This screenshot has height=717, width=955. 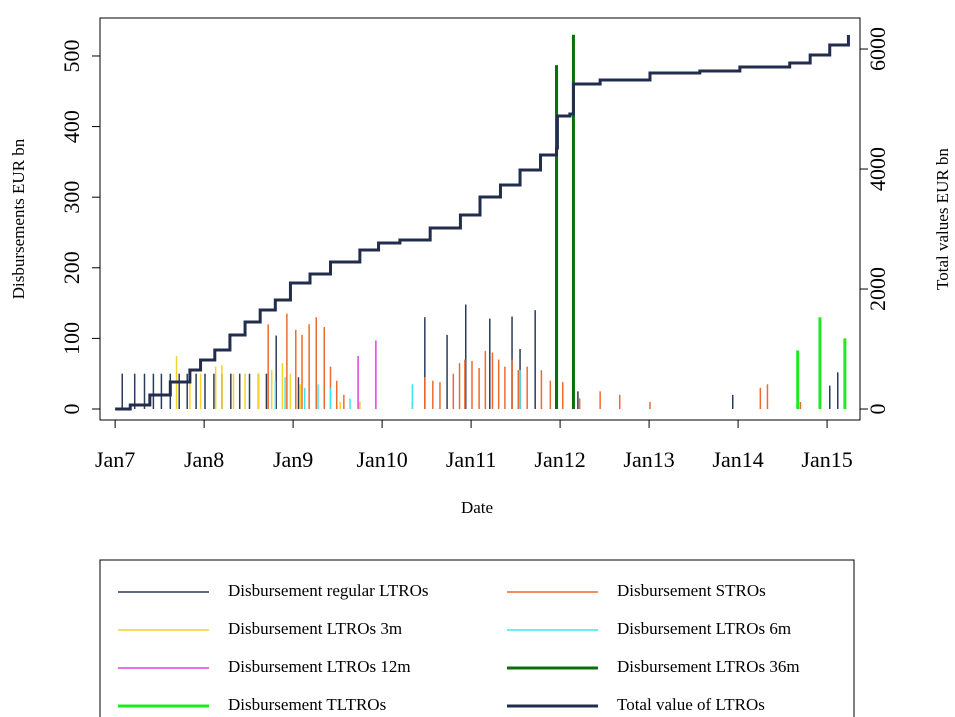 What do you see at coordinates (648, 459) in the screenshot?
I see `x-tick-label: Jan13` at bounding box center [648, 459].